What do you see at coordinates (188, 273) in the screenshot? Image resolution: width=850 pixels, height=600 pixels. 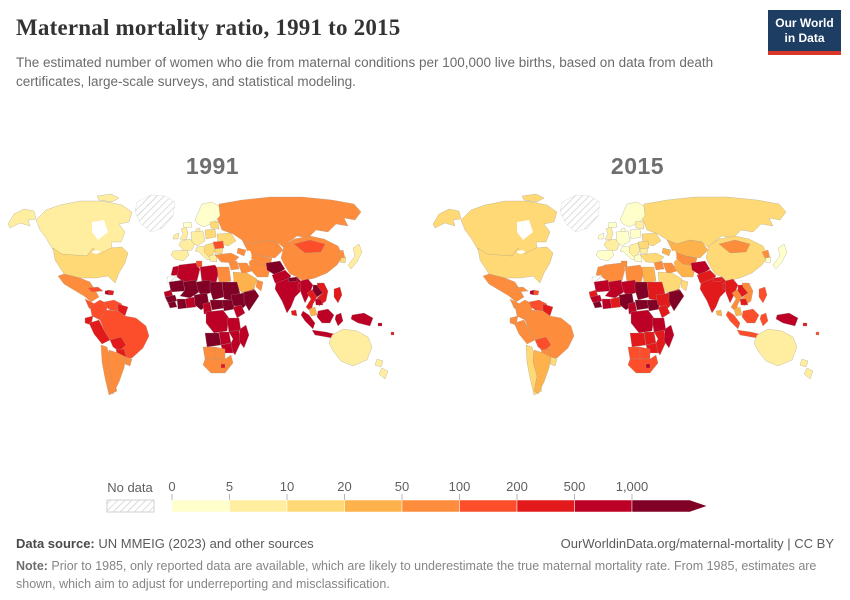 I see `country-algeria` at bounding box center [188, 273].